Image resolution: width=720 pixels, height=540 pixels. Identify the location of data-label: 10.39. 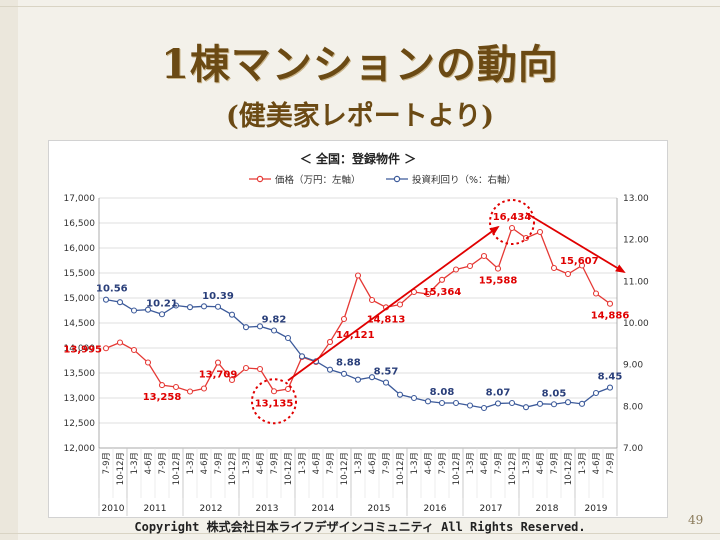
(218, 296).